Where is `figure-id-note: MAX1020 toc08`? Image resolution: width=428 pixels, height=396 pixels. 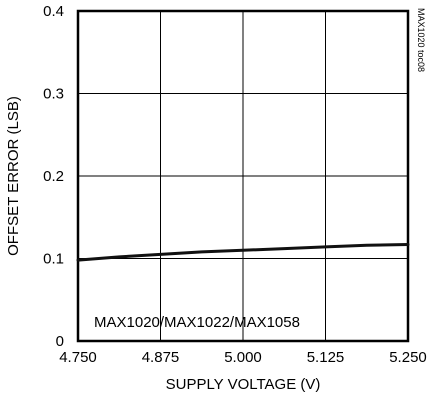
figure-id-note: MAX1020 toc08 is located at coordinates (421, 40).